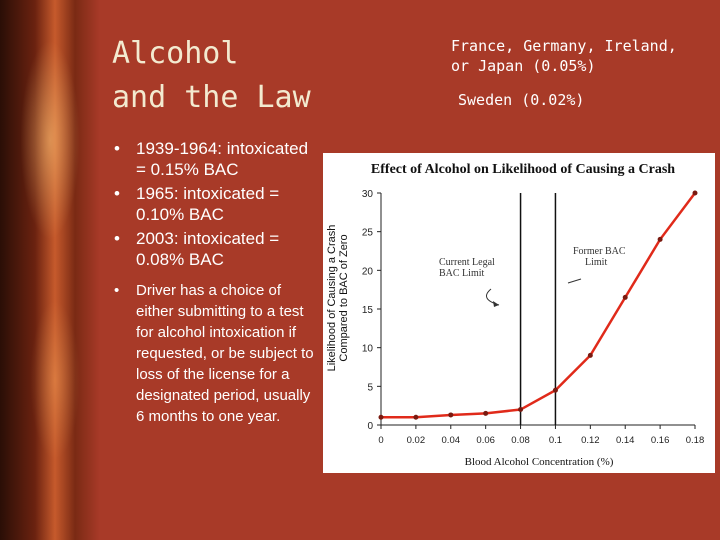 The height and width of the screenshot is (540, 720). I want to click on y-tick-label: 25, so click(368, 233).